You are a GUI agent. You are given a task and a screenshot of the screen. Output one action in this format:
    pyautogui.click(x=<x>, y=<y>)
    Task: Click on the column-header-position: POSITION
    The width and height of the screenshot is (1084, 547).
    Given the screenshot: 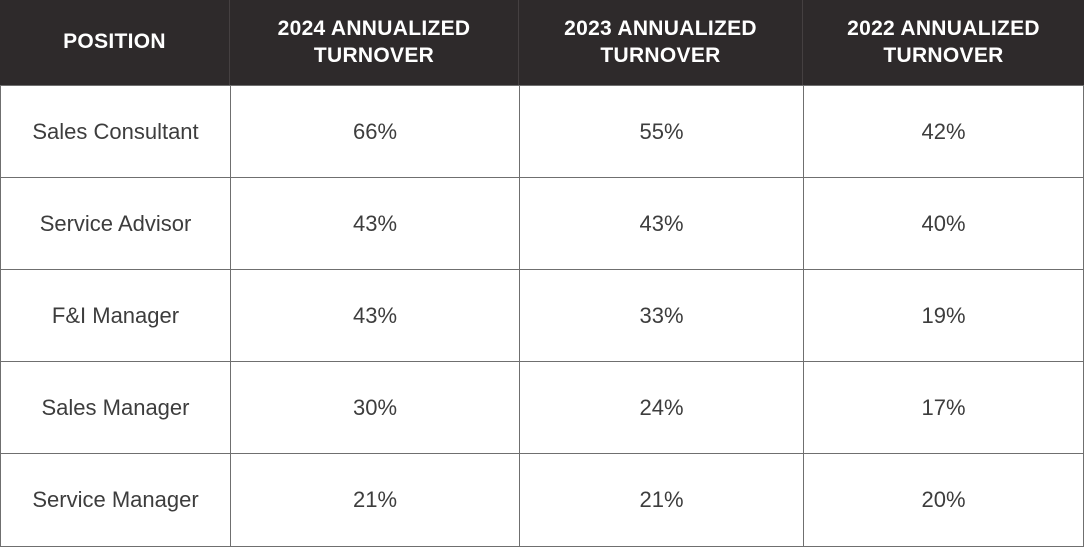 What is the action you would take?
    pyautogui.click(x=115, y=42)
    